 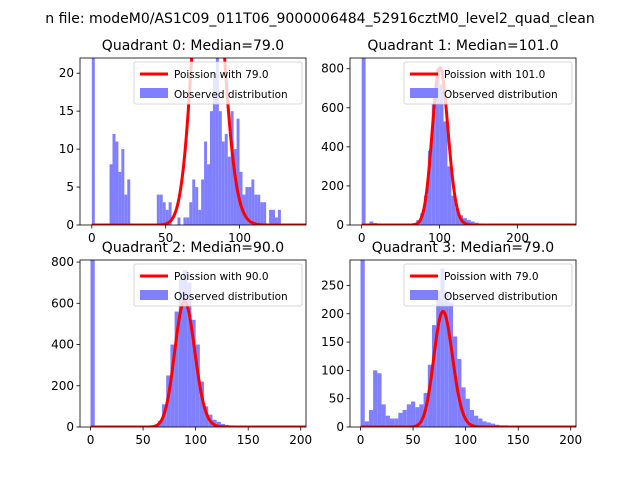 What do you see at coordinates (332, 285) in the screenshot?
I see `y-tick-label: 250` at bounding box center [332, 285].